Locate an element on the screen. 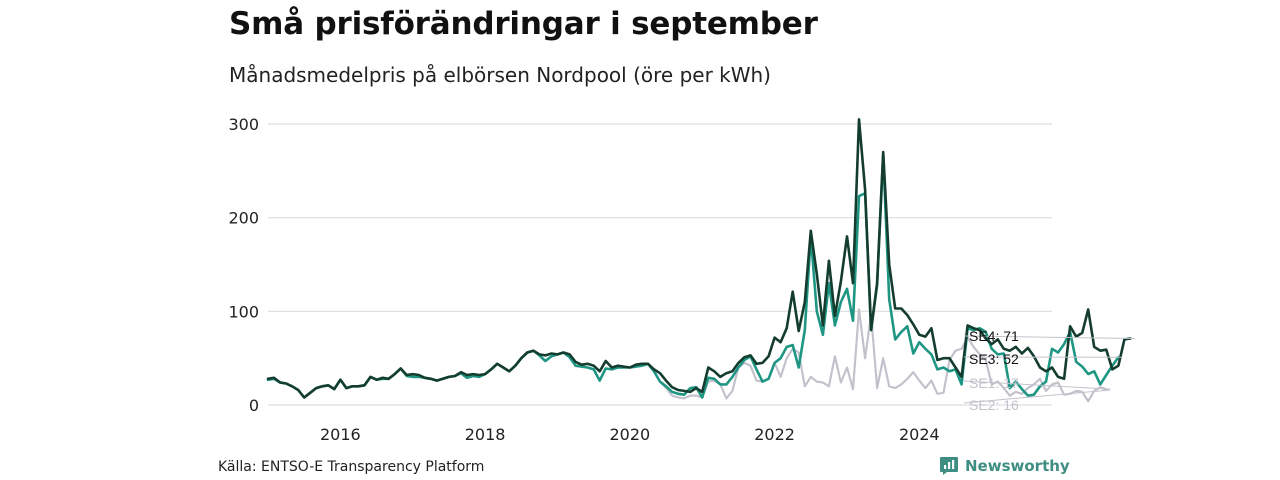 This screenshot has height=480, width=1280. newsworthy-logo-icon is located at coordinates (949, 466).